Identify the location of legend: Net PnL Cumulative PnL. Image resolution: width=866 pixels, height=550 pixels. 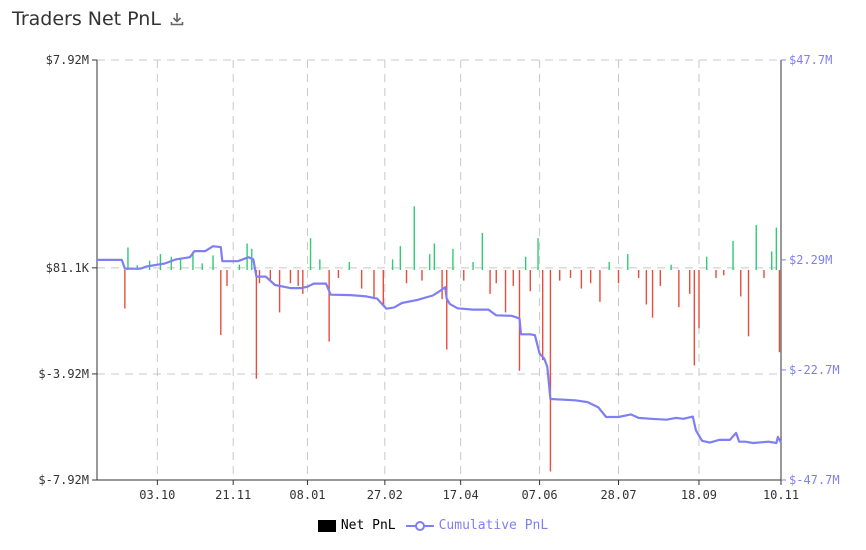
(433, 525).